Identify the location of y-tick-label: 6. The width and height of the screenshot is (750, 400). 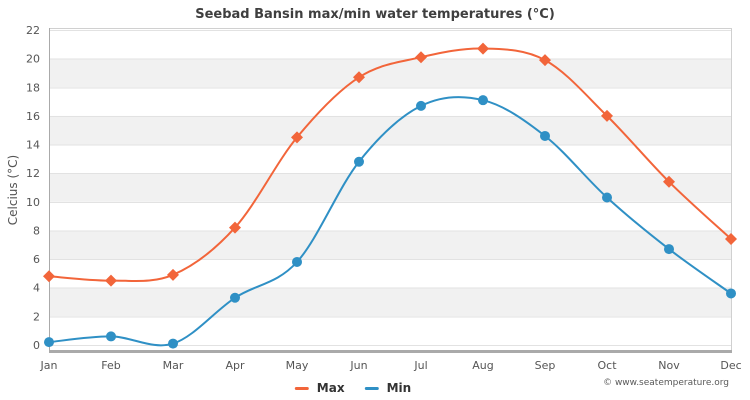
(36, 259).